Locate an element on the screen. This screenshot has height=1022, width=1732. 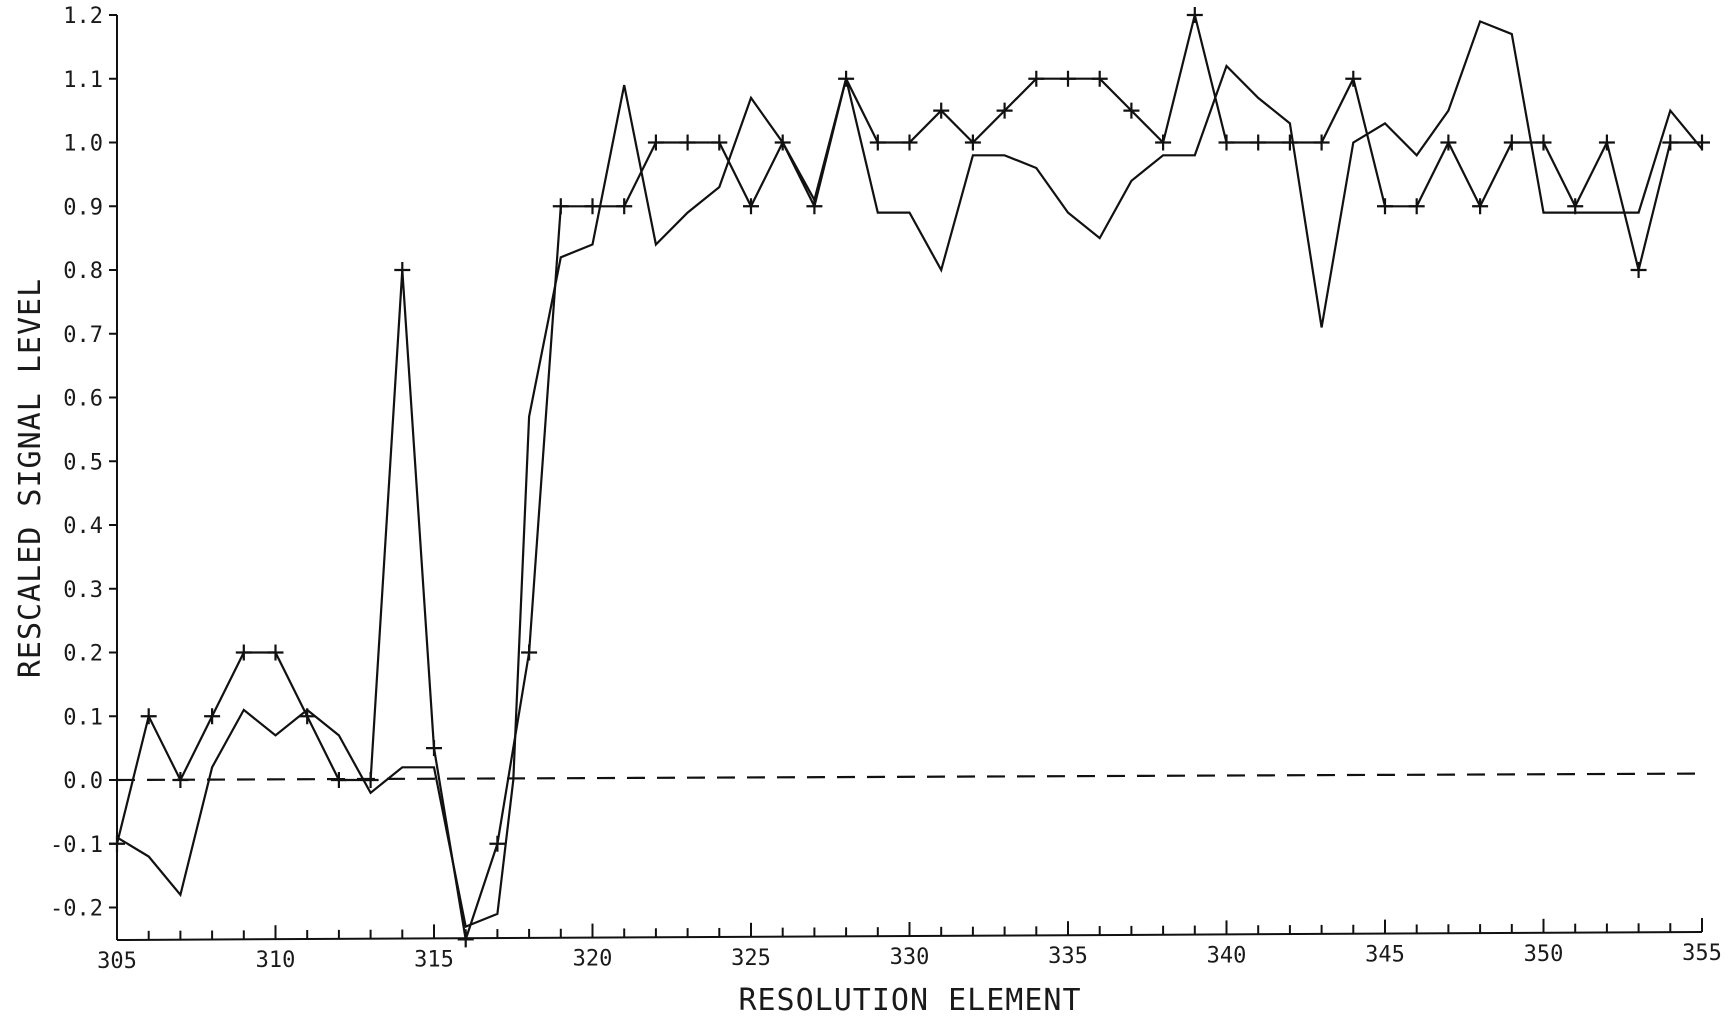
y-tick-label: 1.0 is located at coordinates (83, 144).